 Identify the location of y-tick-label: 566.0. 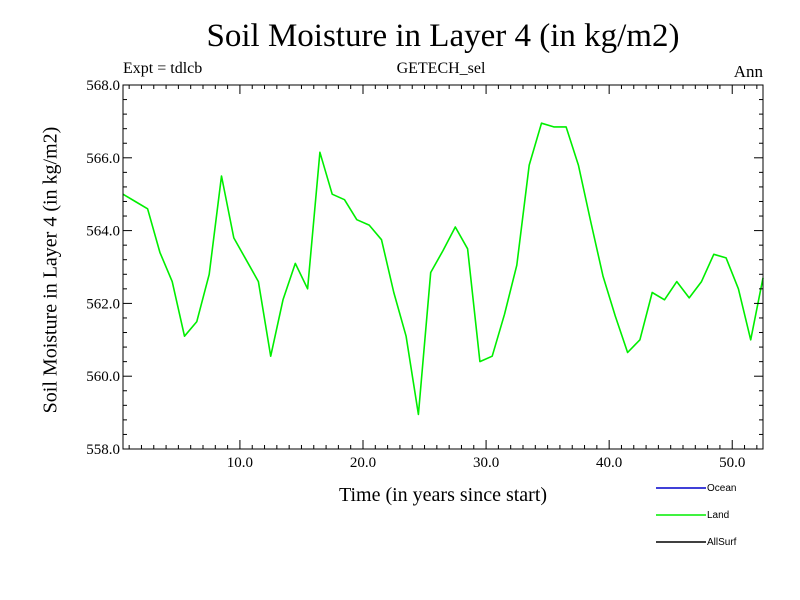
(103, 159).